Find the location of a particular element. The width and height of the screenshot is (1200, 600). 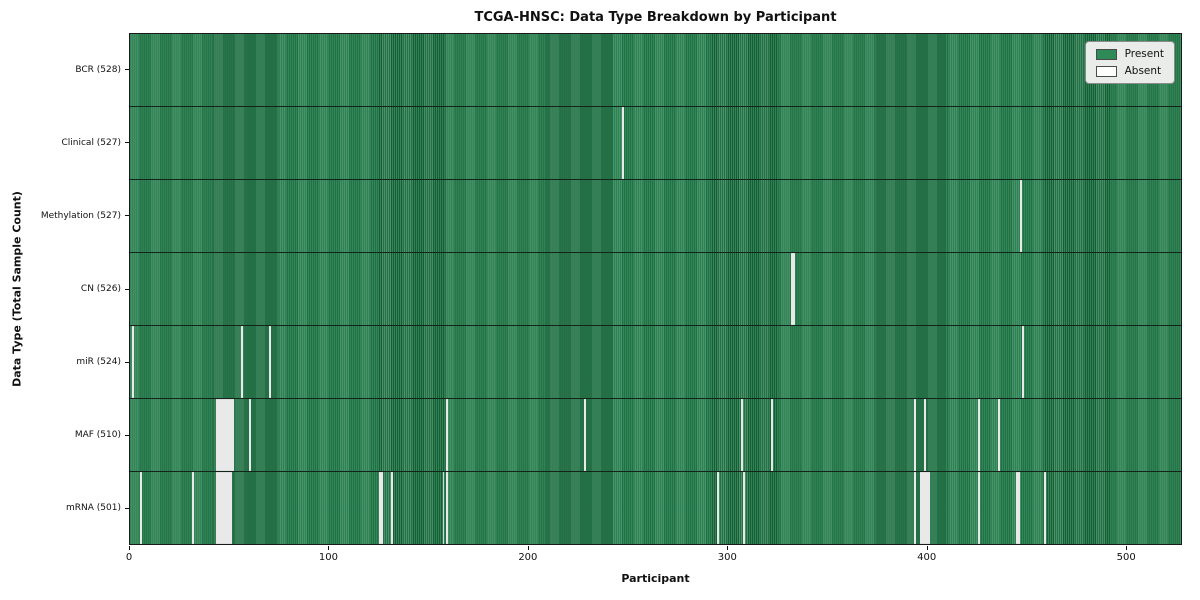

y-tick-label-methylation: Methylation (527) is located at coordinates (80, 215).